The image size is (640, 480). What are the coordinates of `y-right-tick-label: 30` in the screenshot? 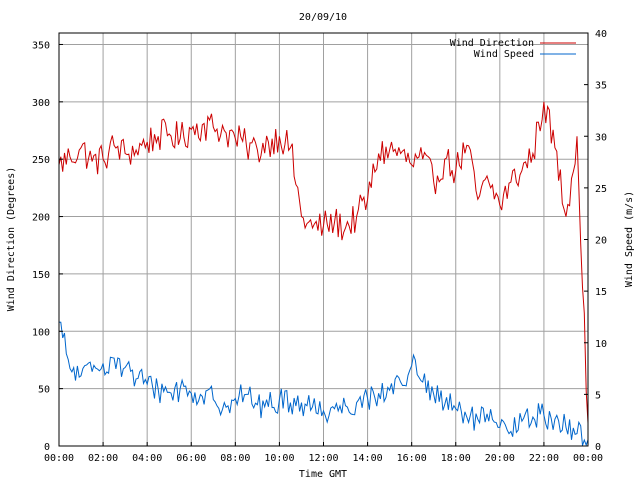 It's located at (601, 137).